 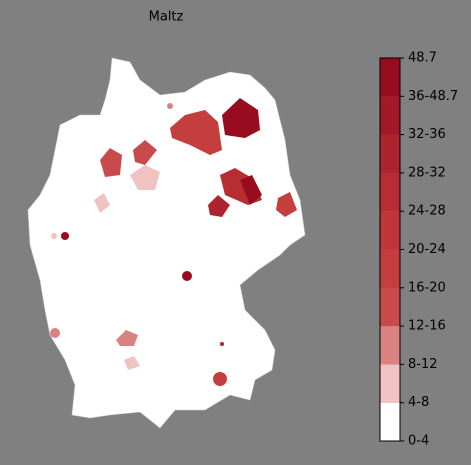 What do you see at coordinates (427, 172) in the screenshot?
I see `colorbar-label: 28-32` at bounding box center [427, 172].